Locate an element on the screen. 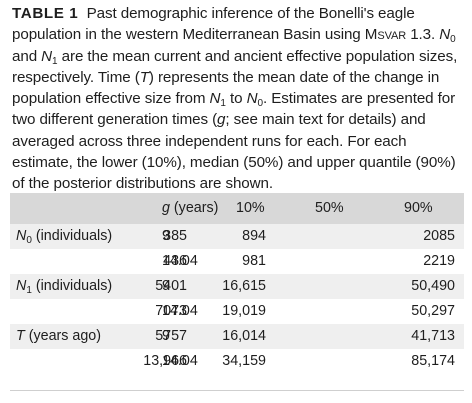  table-row: N1 (individuals) 9 5401 16,615 50,490 is located at coordinates (237, 286).